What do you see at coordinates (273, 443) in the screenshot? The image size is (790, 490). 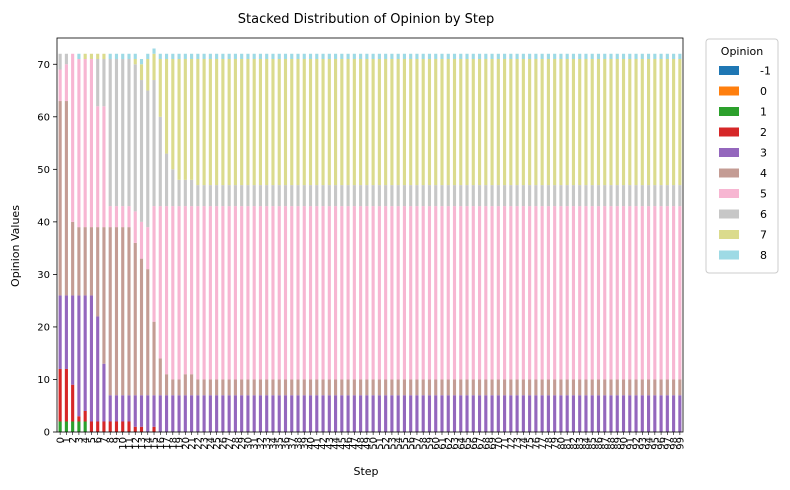 I see `x-tick-label: 34` at bounding box center [273, 443].